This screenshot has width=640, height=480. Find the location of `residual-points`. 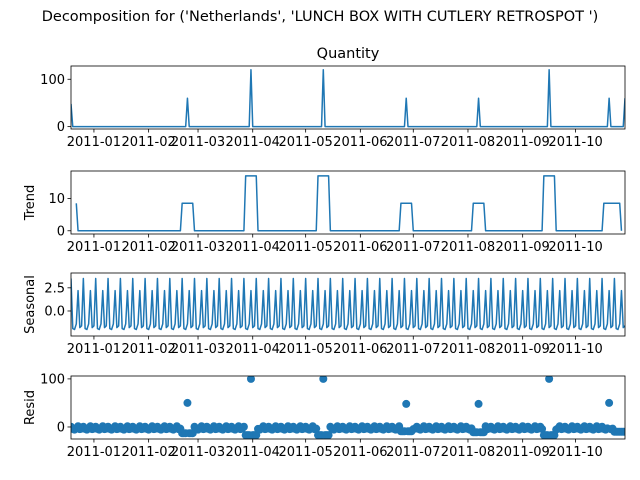

residual-points is located at coordinates (348, 407).